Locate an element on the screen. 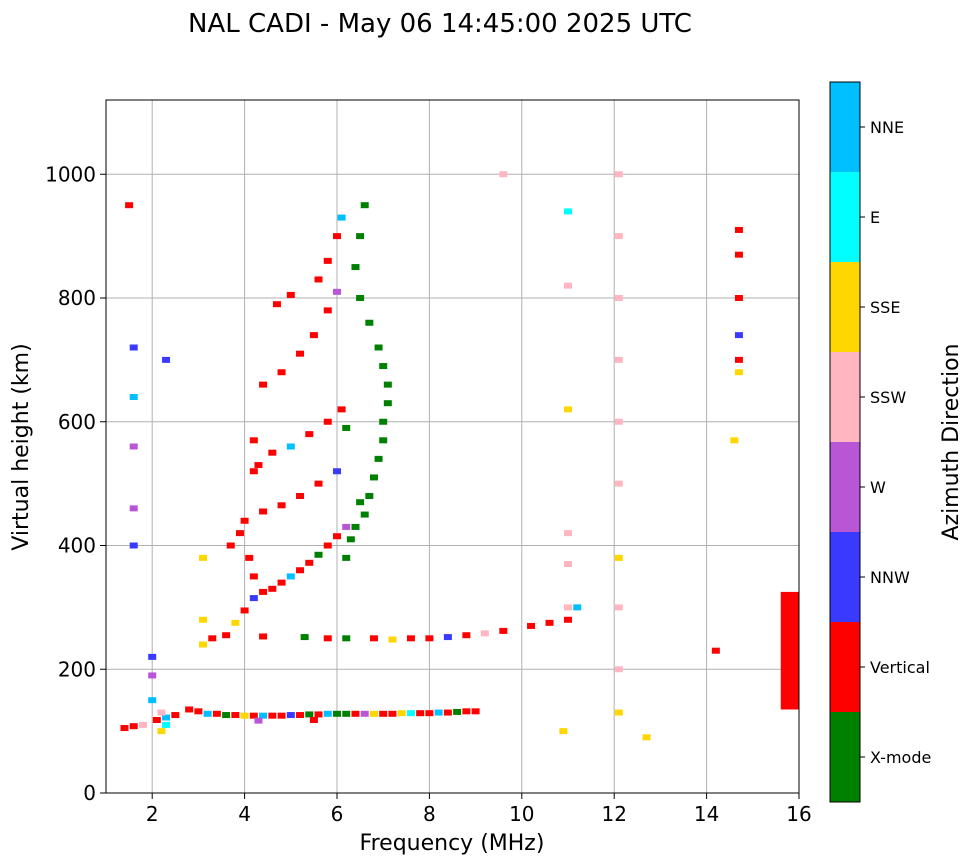  y-tick-label: 800 is located at coordinates (77, 298).